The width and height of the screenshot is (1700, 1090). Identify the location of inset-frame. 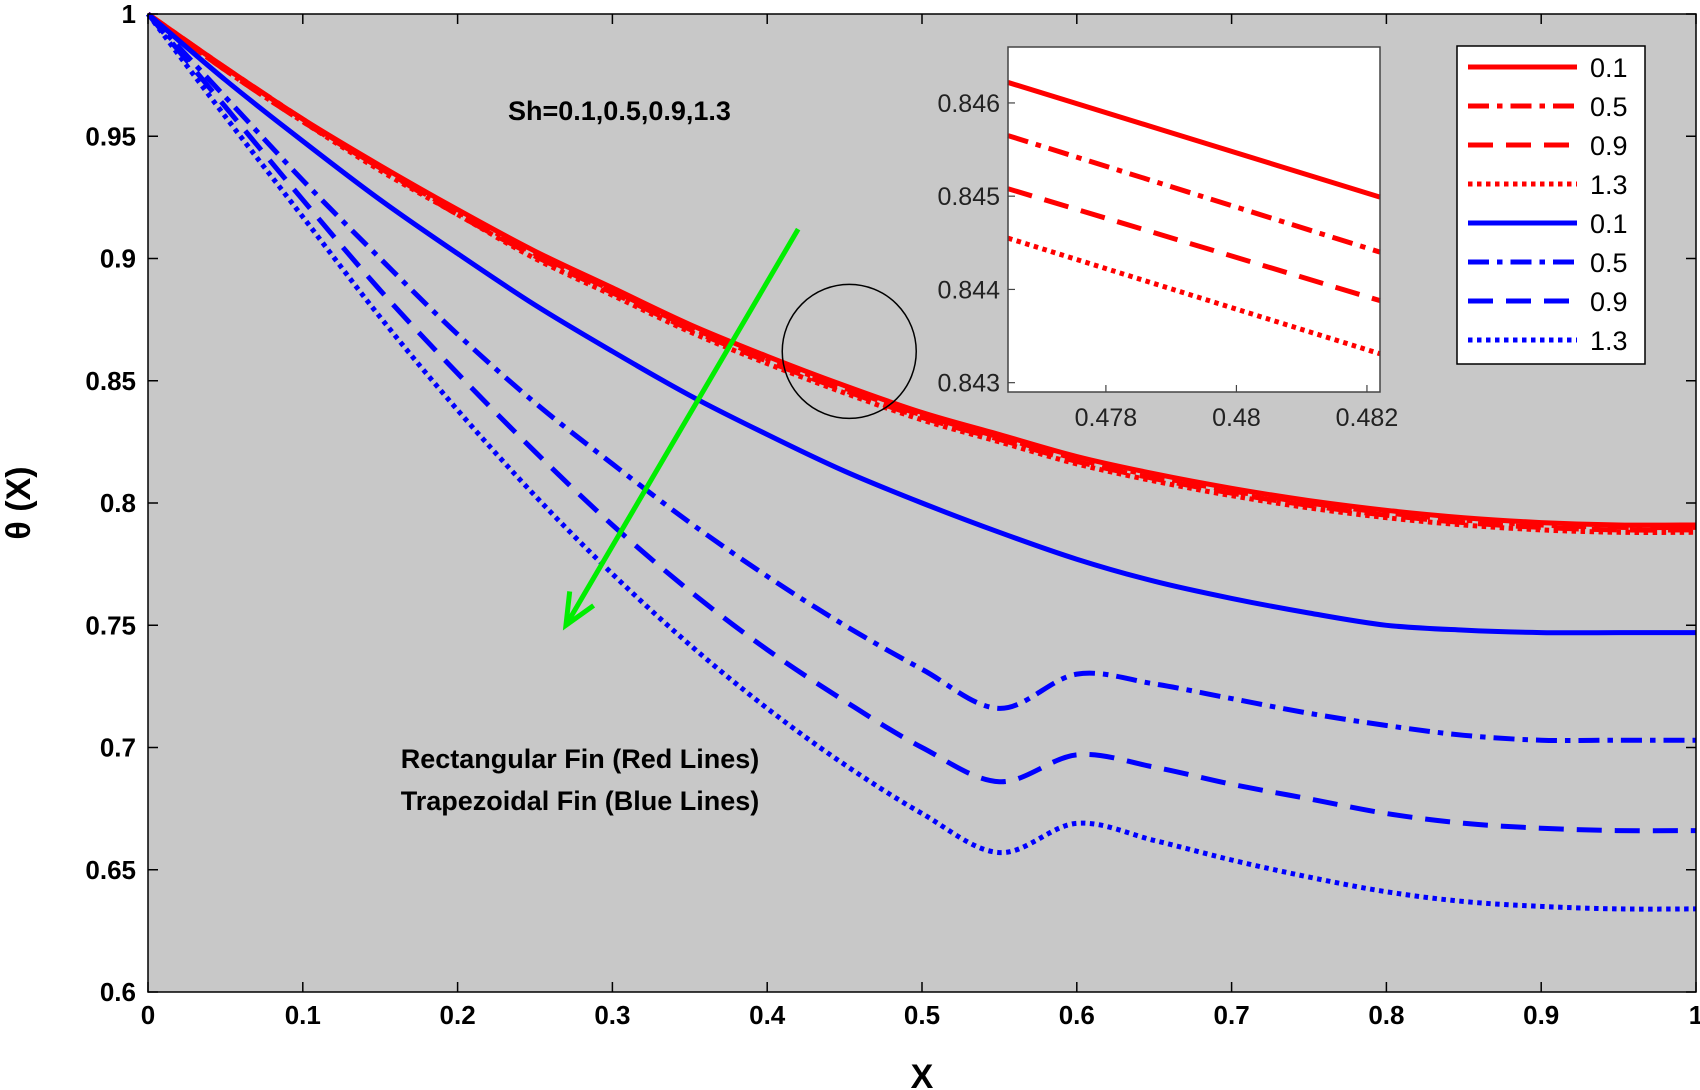
(1194, 219).